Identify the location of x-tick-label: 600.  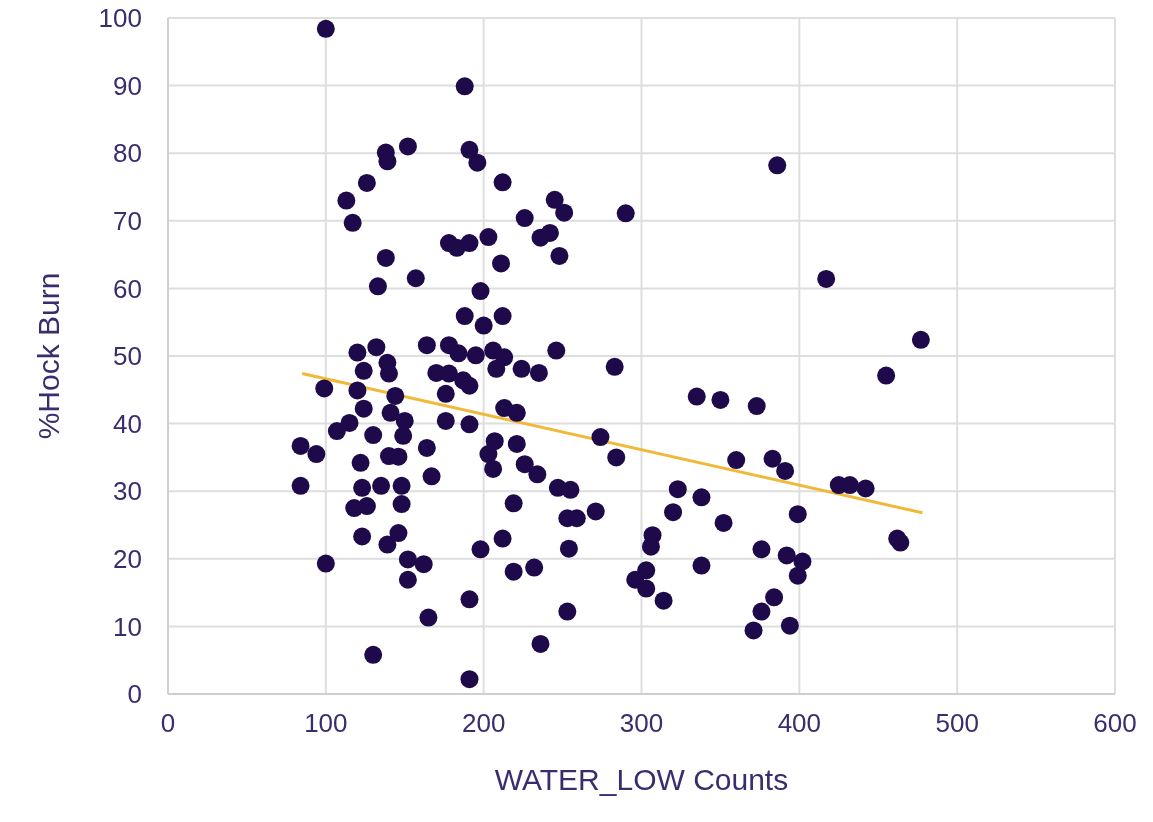
(1115, 723).